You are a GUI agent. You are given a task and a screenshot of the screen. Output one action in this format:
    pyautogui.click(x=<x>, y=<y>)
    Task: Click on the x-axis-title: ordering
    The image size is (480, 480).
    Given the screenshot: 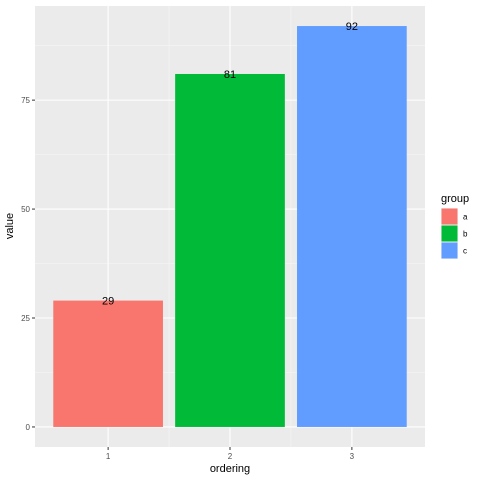 What is the action you would take?
    pyautogui.click(x=230, y=469)
    